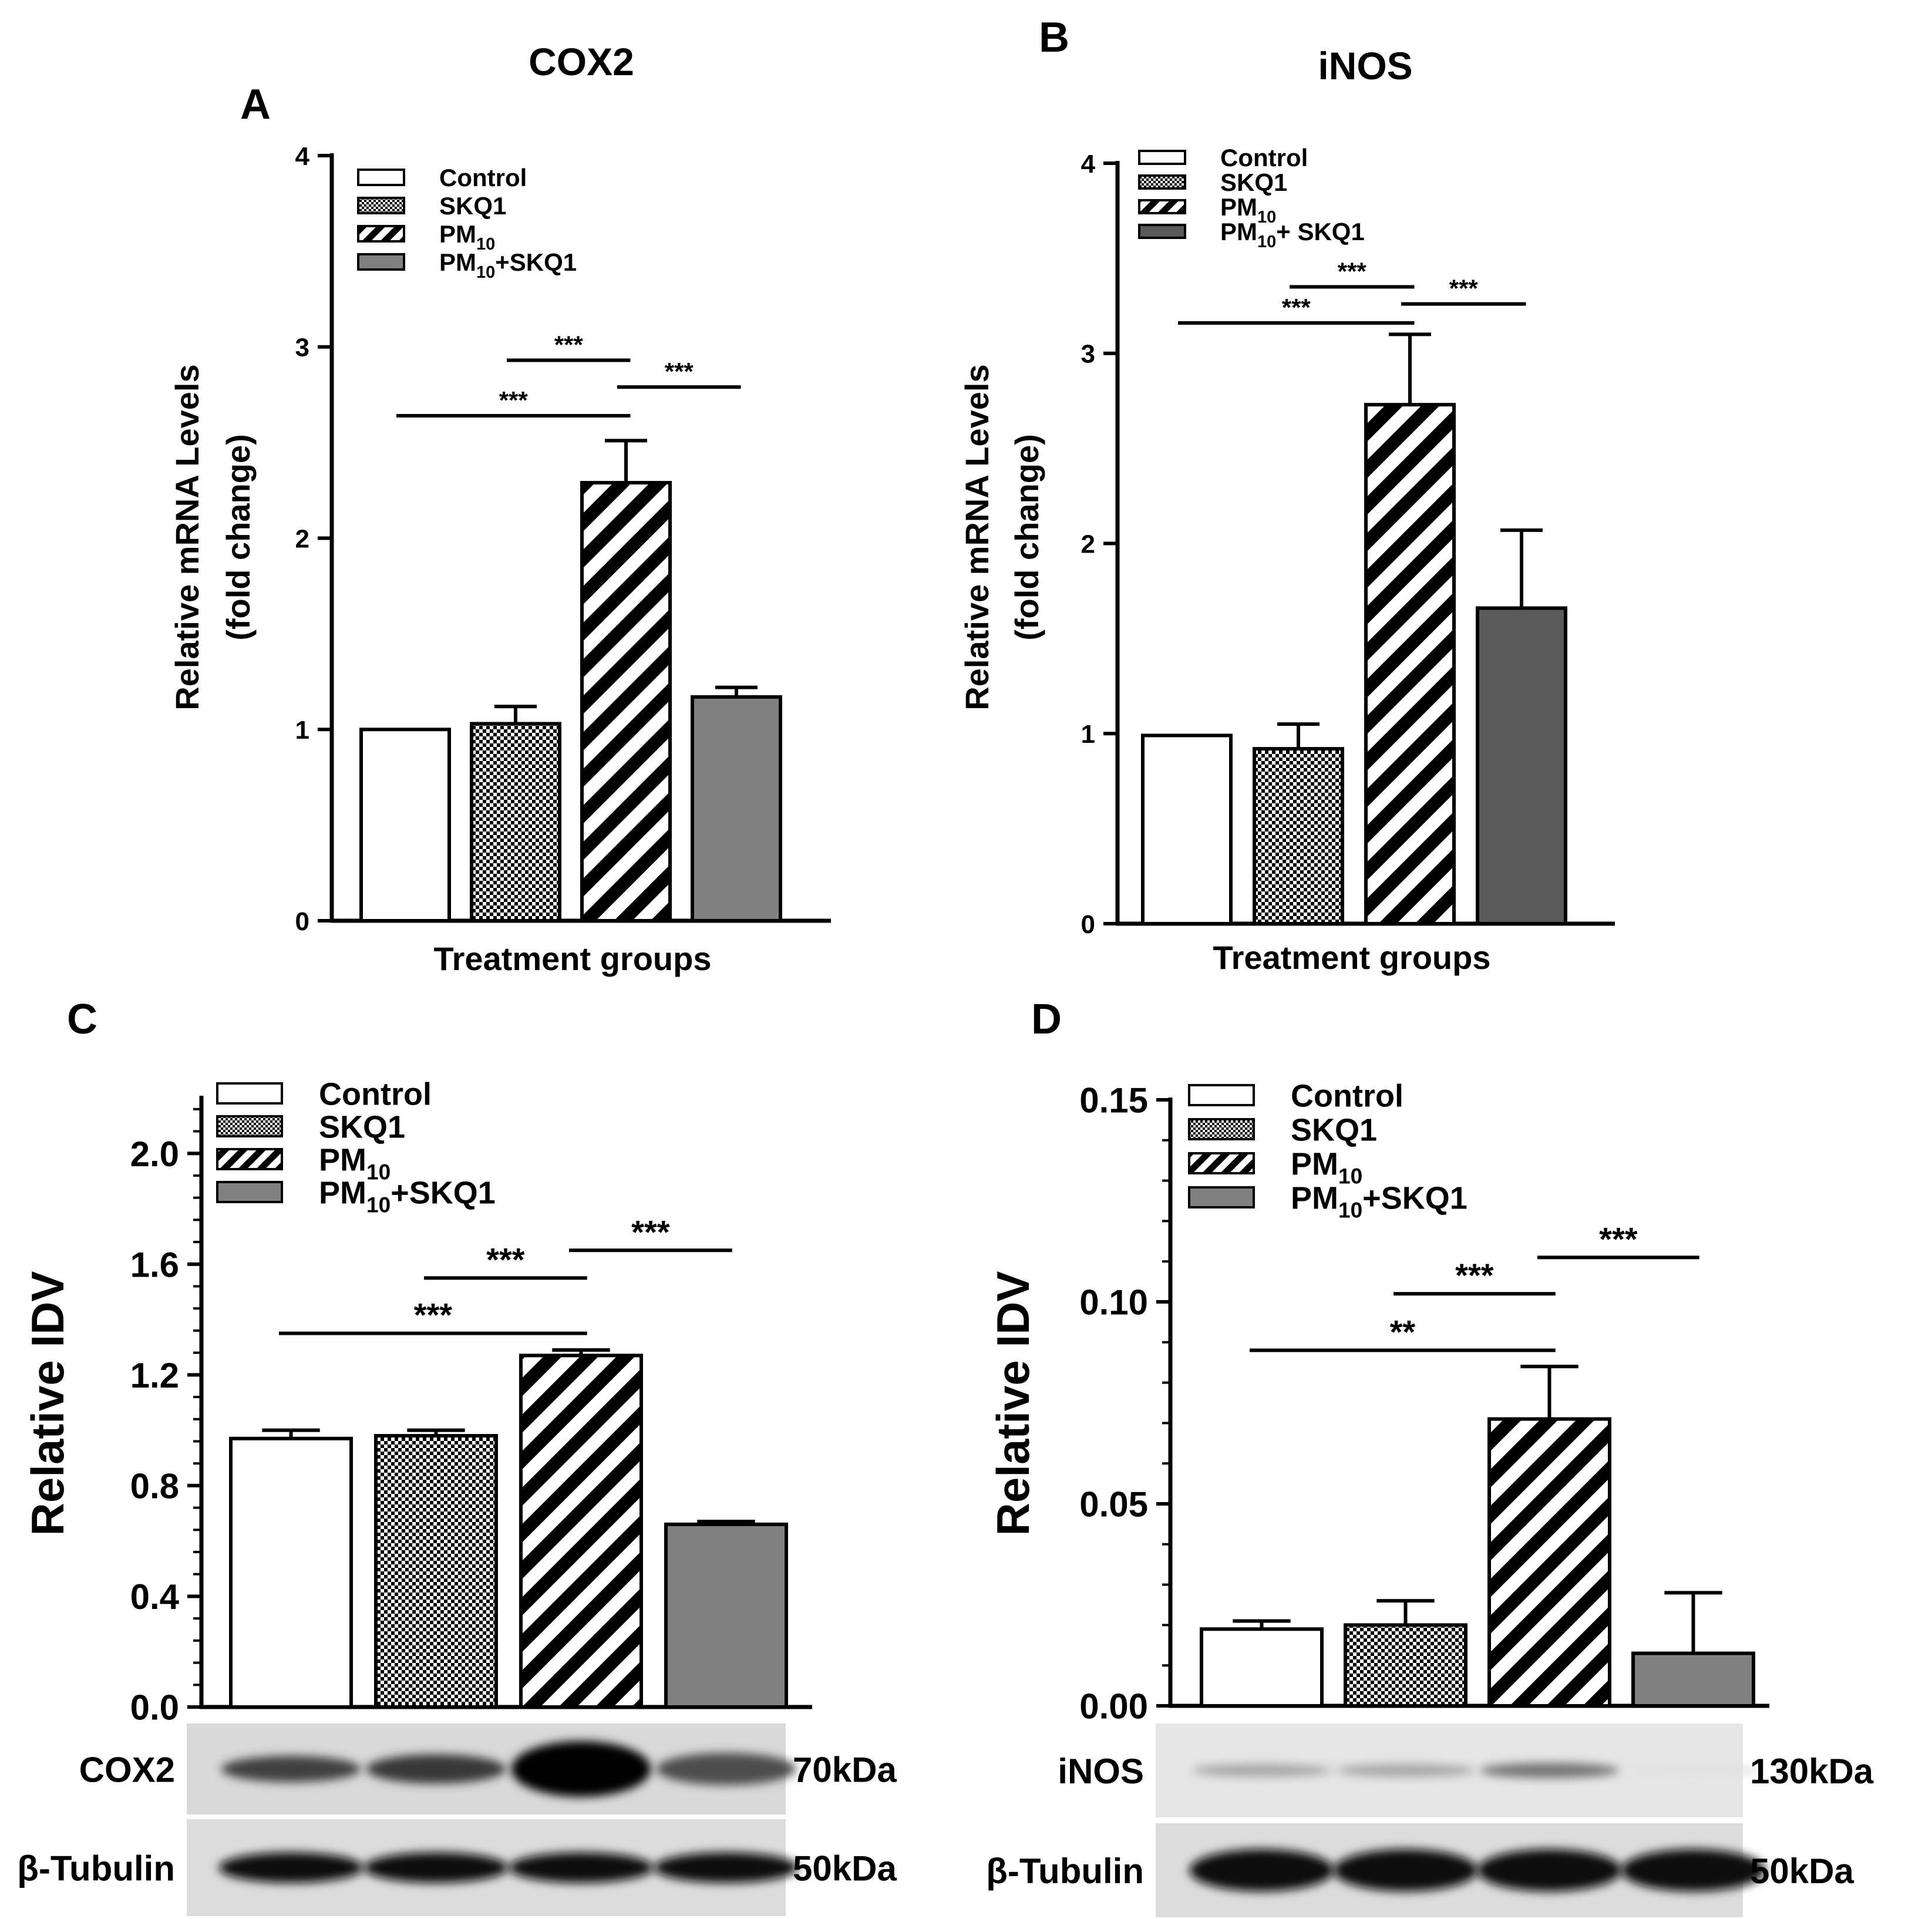 The height and width of the screenshot is (1919, 1932). I want to click on blot-target-label: iNOS, so click(1101, 1771).